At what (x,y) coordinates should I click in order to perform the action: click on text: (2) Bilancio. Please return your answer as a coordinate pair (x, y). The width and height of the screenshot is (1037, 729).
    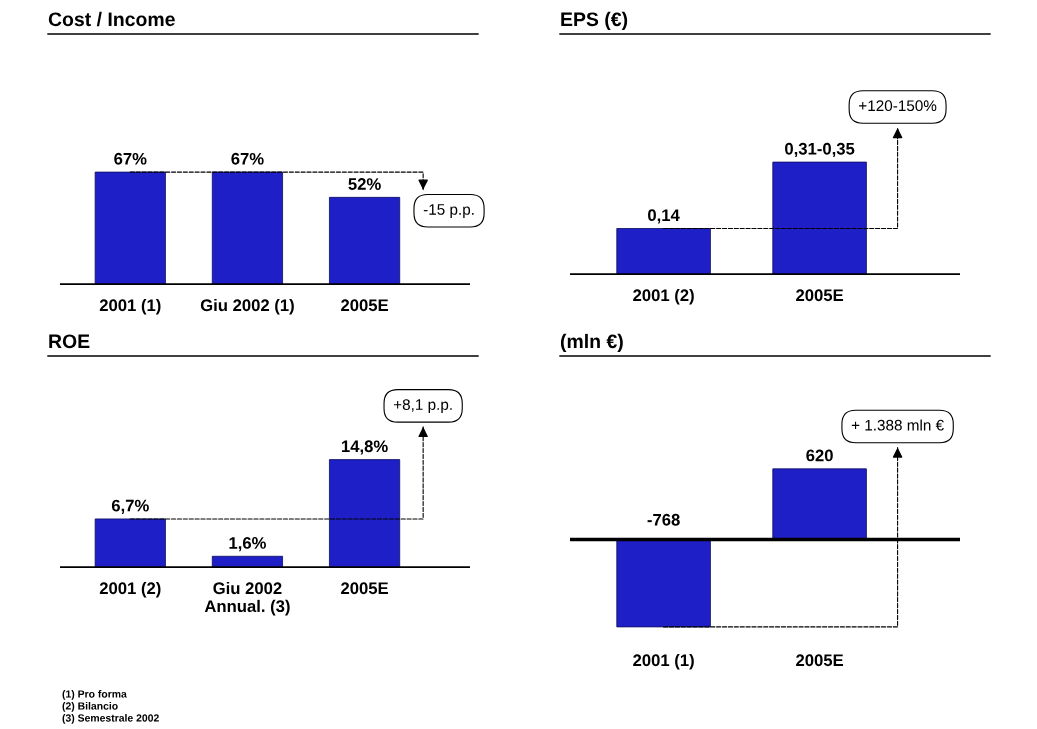
    Looking at the image, I should click on (90, 707).